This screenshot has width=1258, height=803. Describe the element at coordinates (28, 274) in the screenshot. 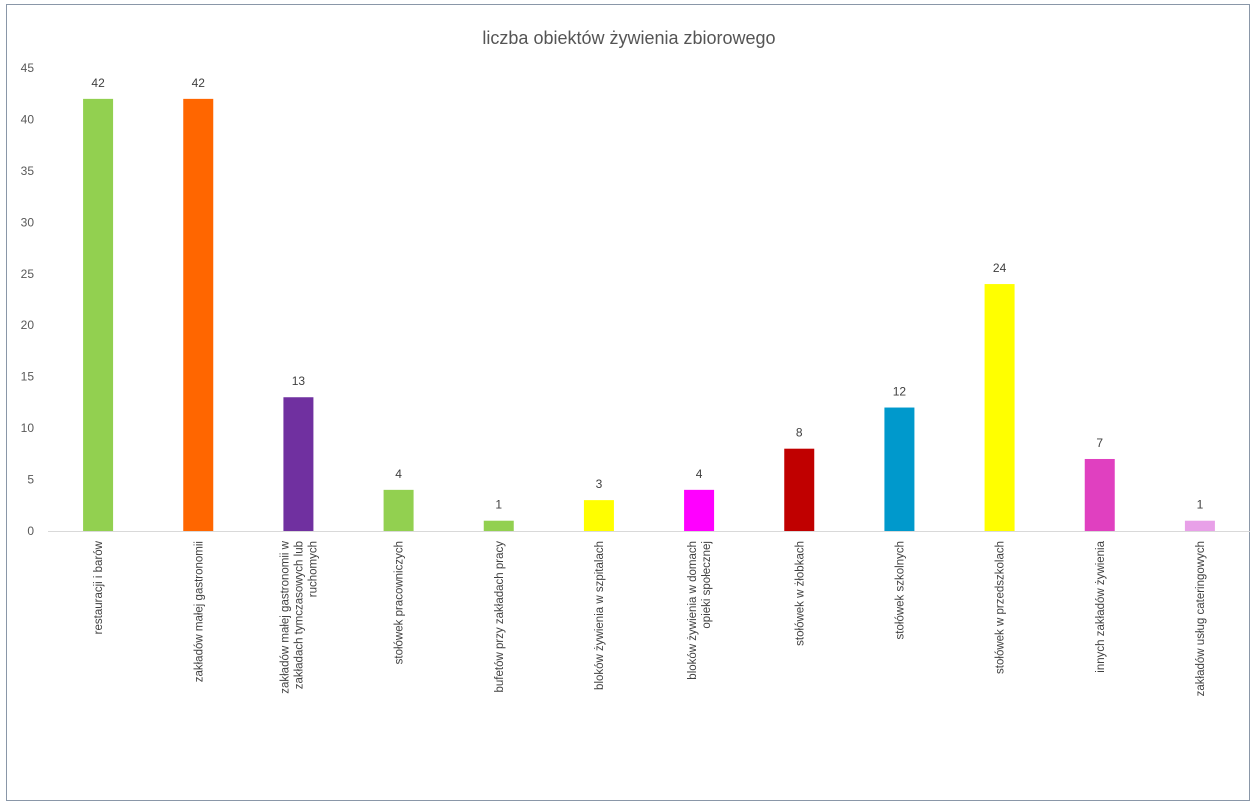

I see `y-tick-label: 25` at that location.